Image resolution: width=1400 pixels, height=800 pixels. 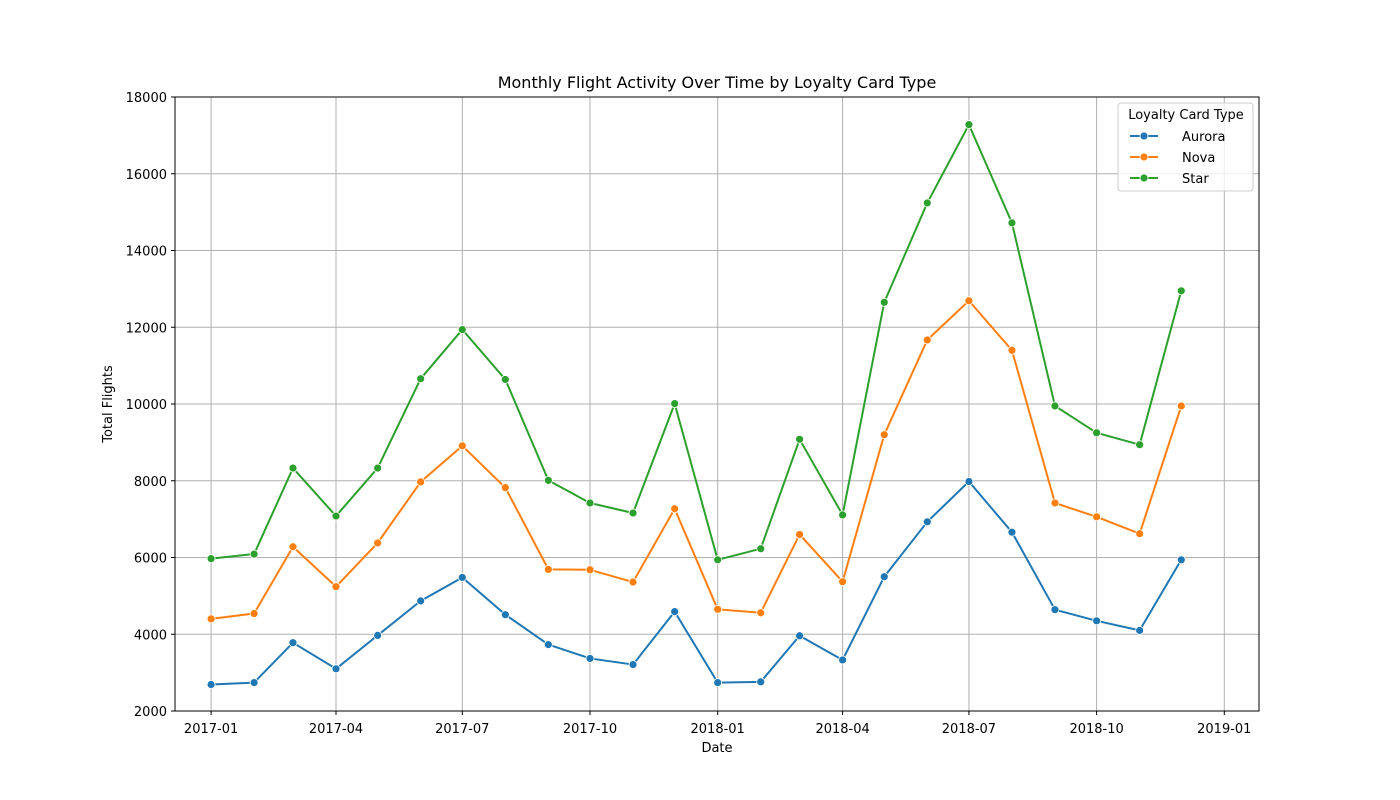 I want to click on y-tick-label: 16000, so click(x=146, y=175).